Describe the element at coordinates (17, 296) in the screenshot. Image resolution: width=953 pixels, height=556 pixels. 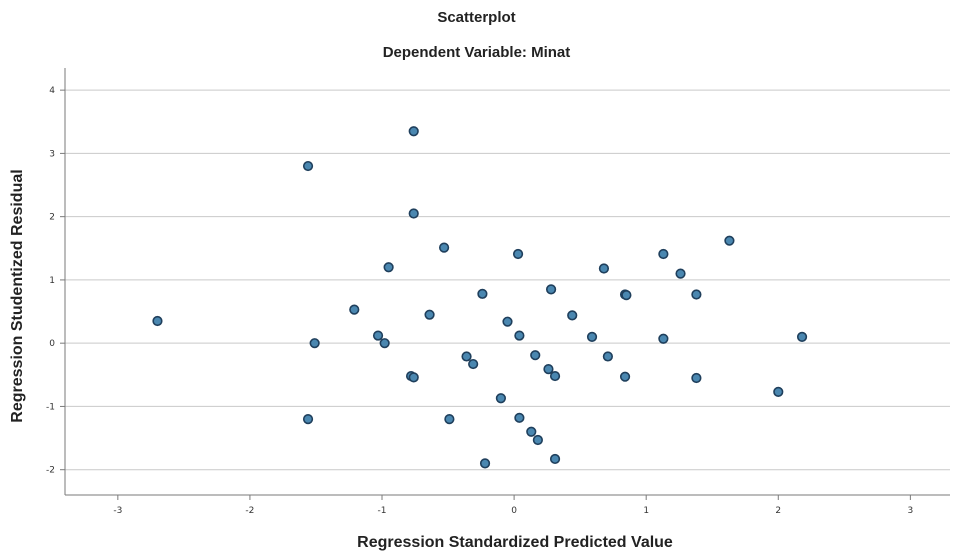
I see `y-axis-label: Regression Studentized Residual` at that location.